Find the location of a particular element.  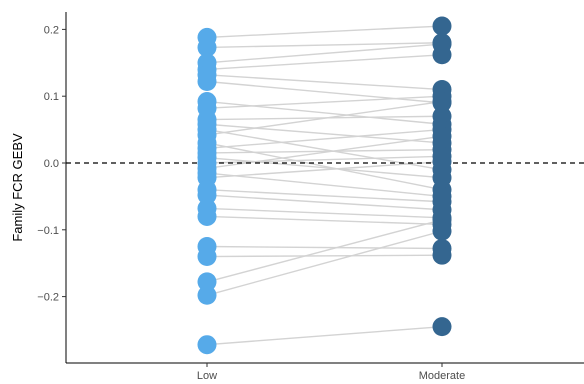

y-axis-ticks: 0.2 0.1 0.0 −0.1 −0.2 is located at coordinates (51, 164).